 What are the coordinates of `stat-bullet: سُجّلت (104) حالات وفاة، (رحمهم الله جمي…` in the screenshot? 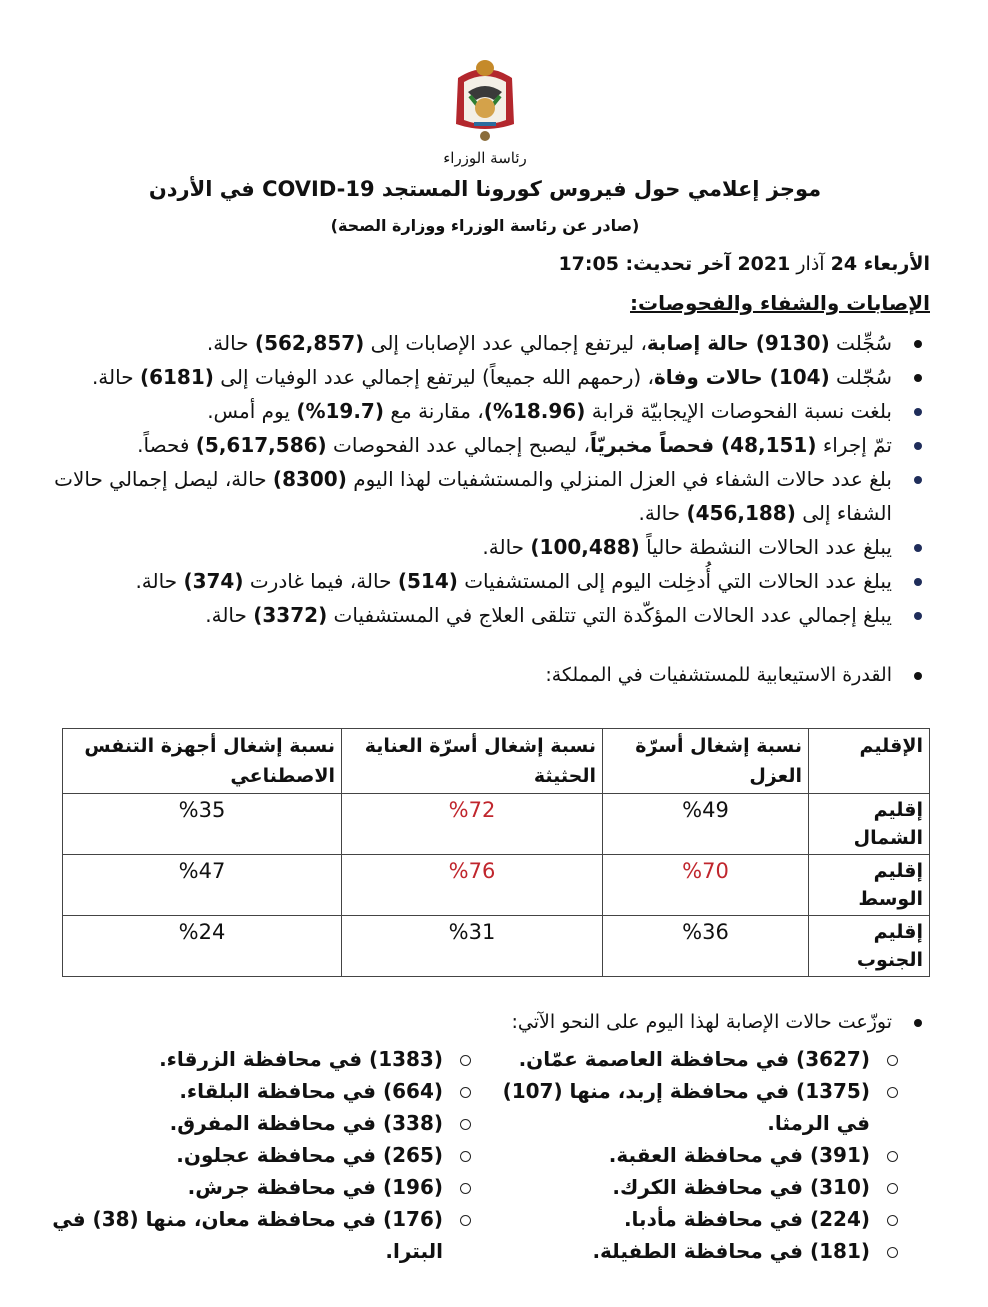 It's located at (485, 377).